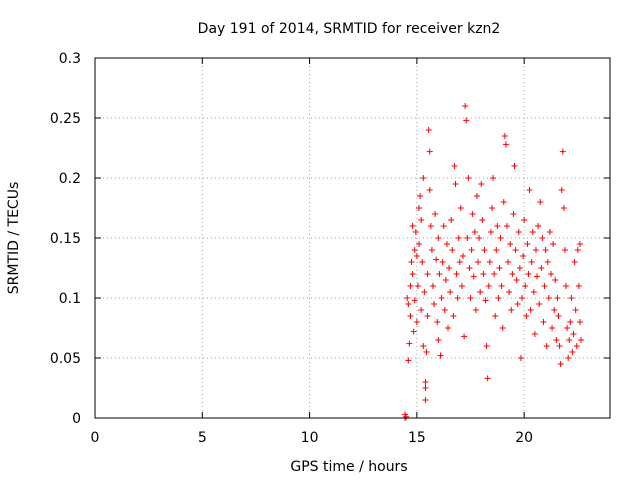  Describe the element at coordinates (65, 119) in the screenshot. I see `y-tick-label: 0.25` at that location.